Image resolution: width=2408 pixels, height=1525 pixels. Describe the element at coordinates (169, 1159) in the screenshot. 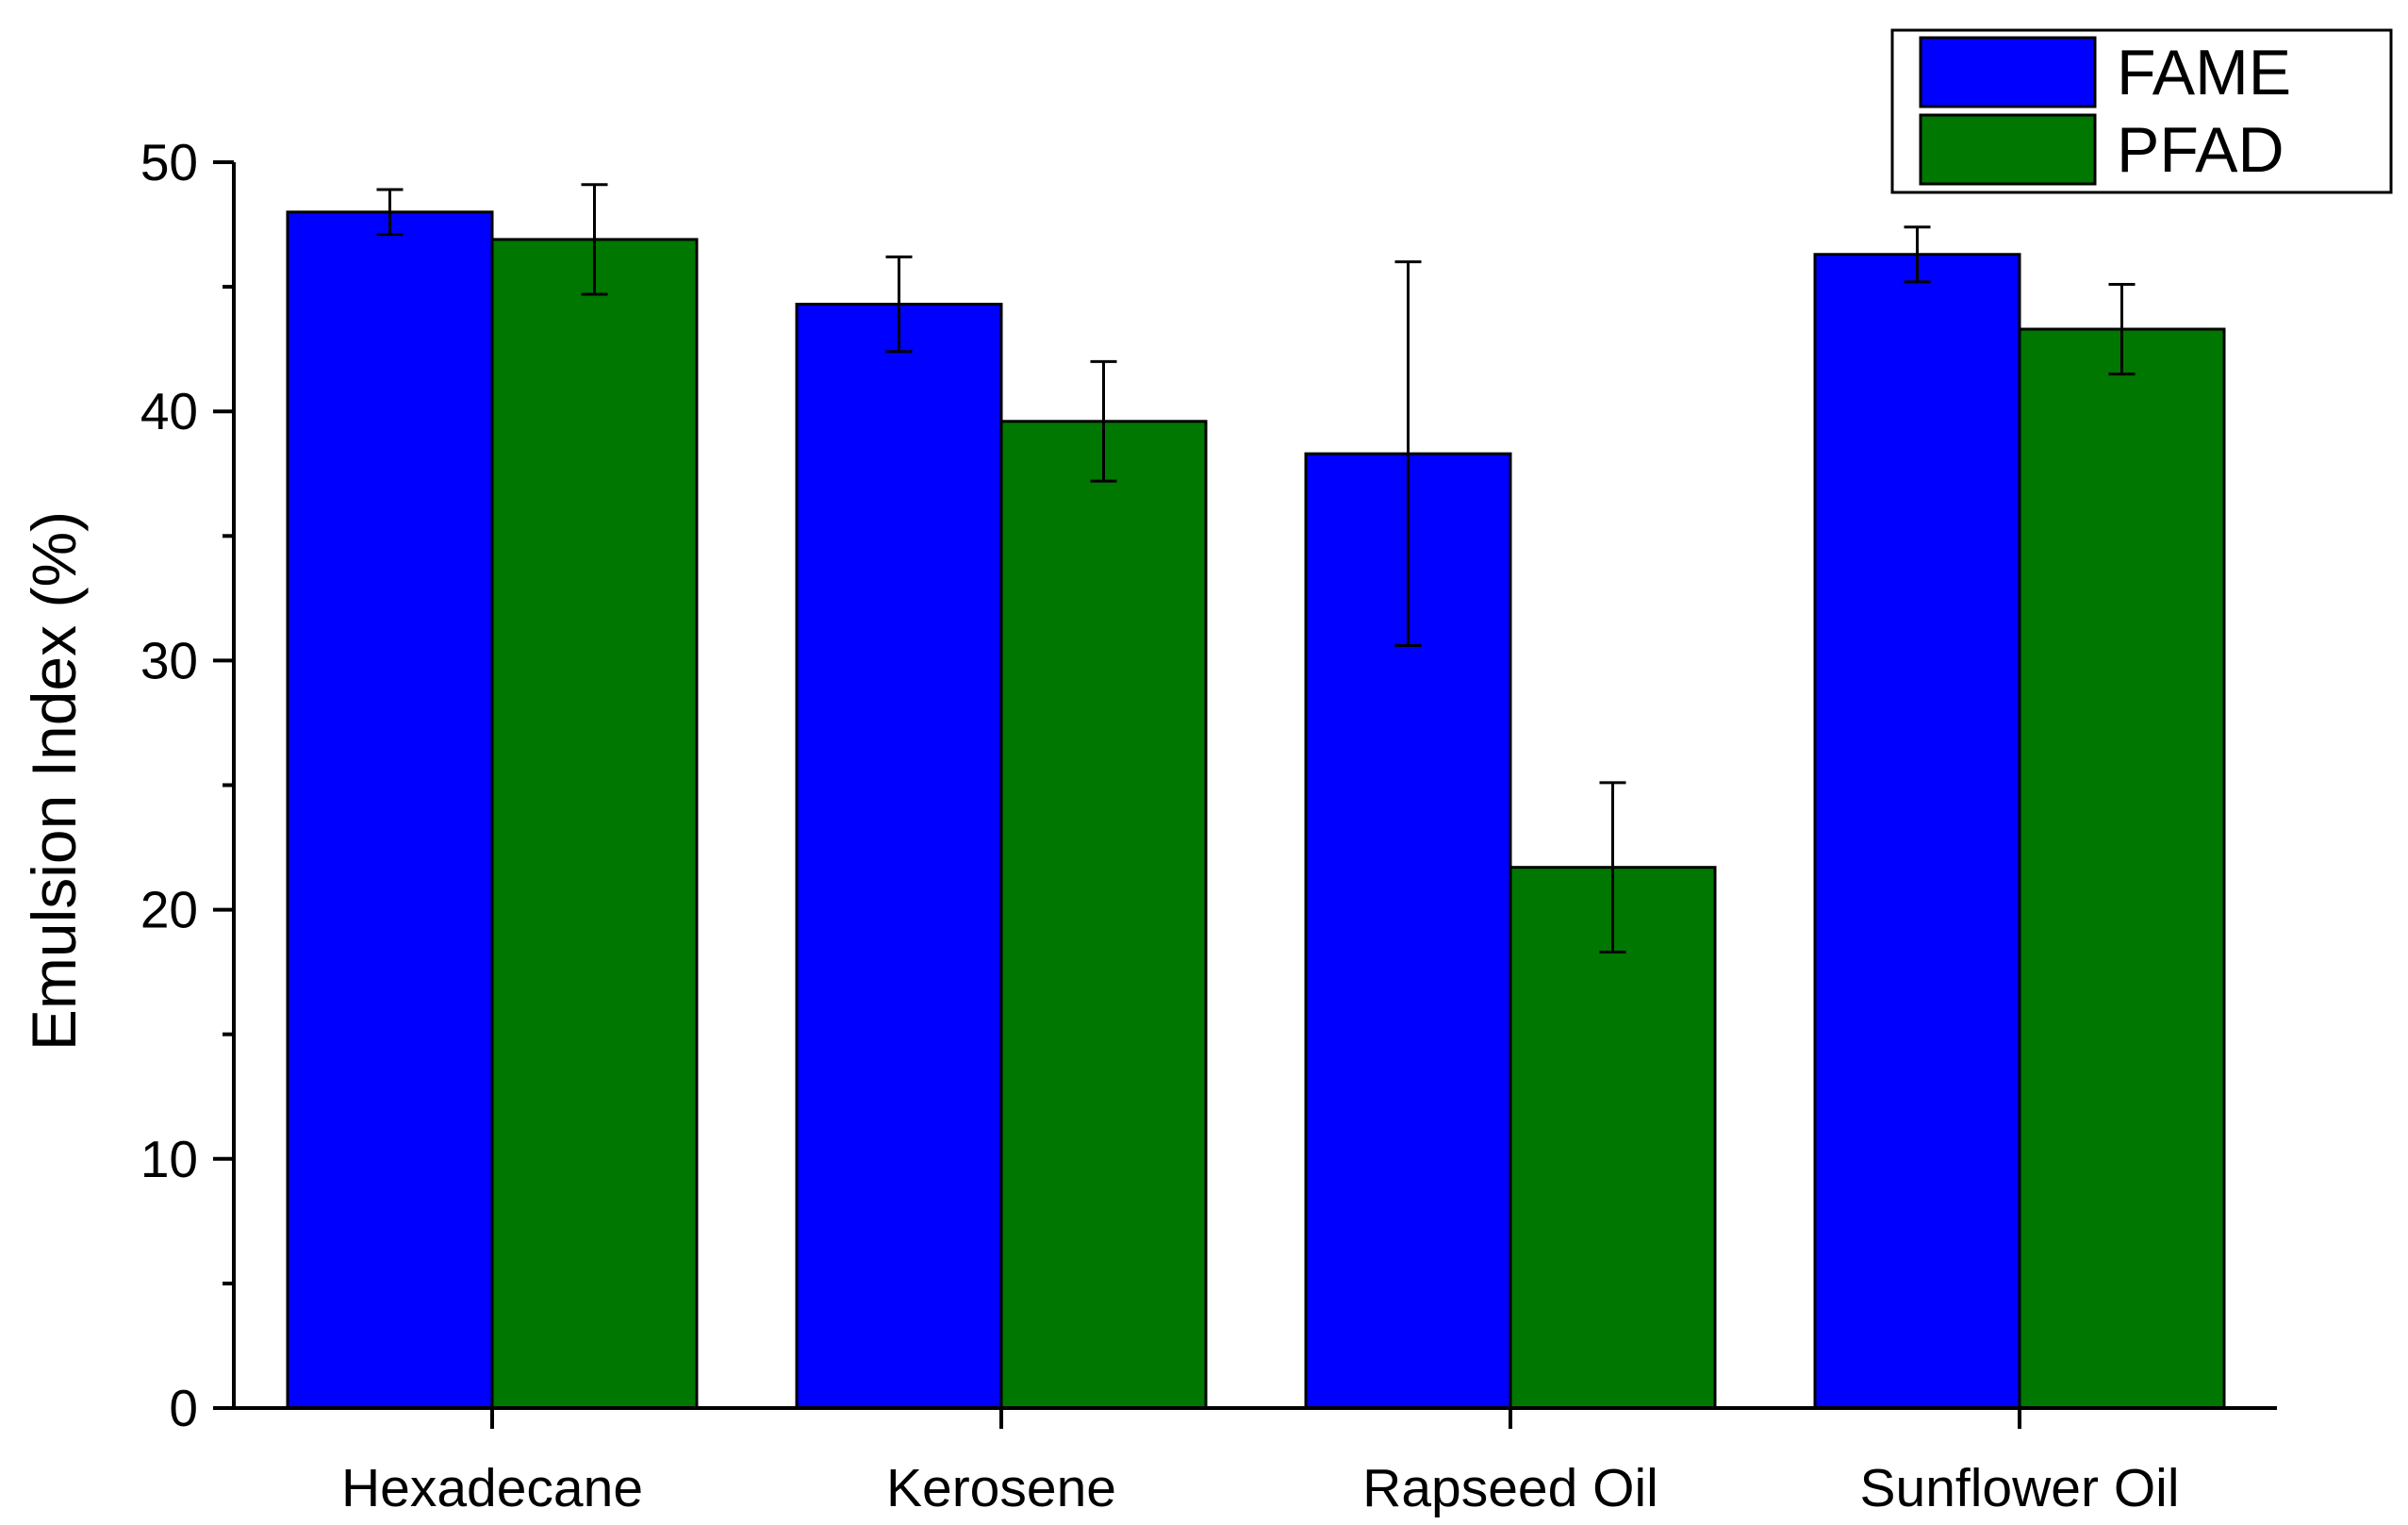

I see `y-tick-label-1: 10` at that location.